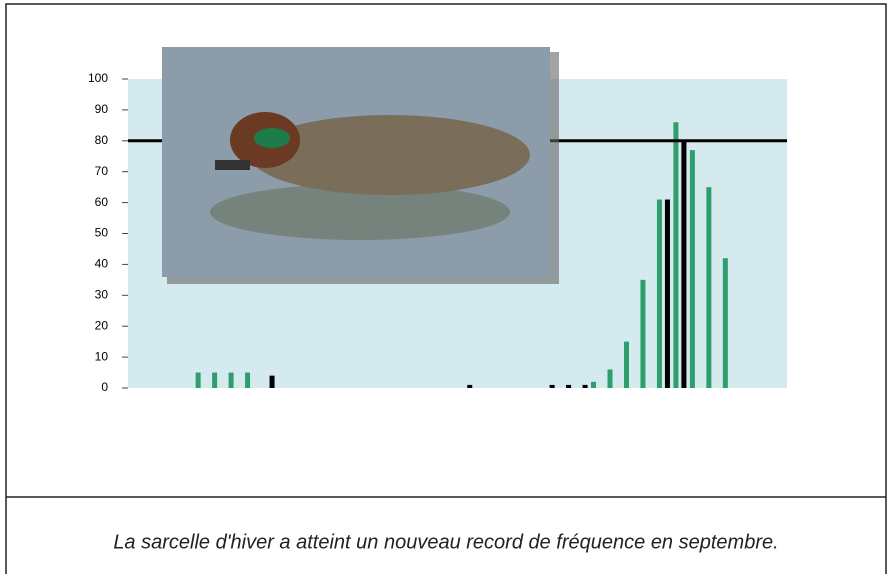 Image resolution: width=892 pixels, height=579 pixels. What do you see at coordinates (102, 140) in the screenshot?
I see `y-tick-label: 80` at bounding box center [102, 140].